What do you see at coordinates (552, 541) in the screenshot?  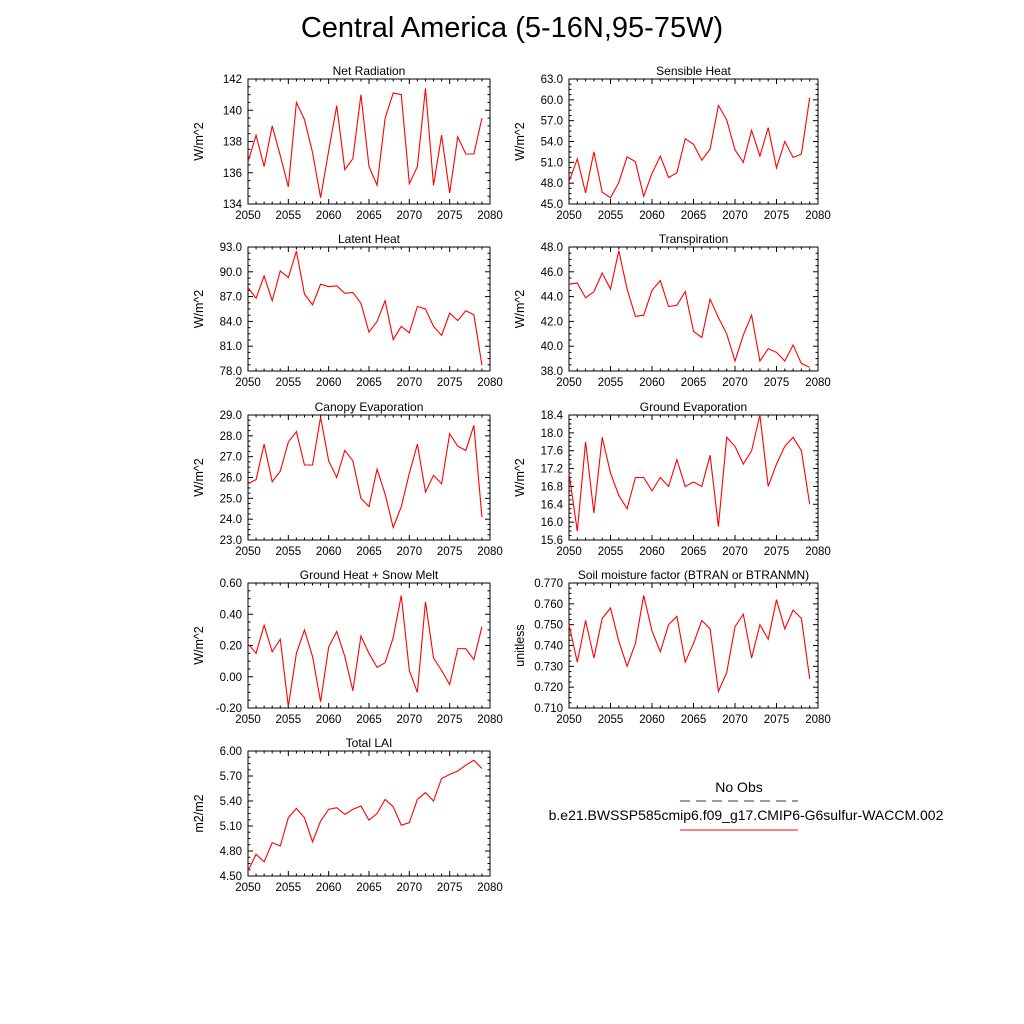 I see `y-tick-label: 15.6` at bounding box center [552, 541].